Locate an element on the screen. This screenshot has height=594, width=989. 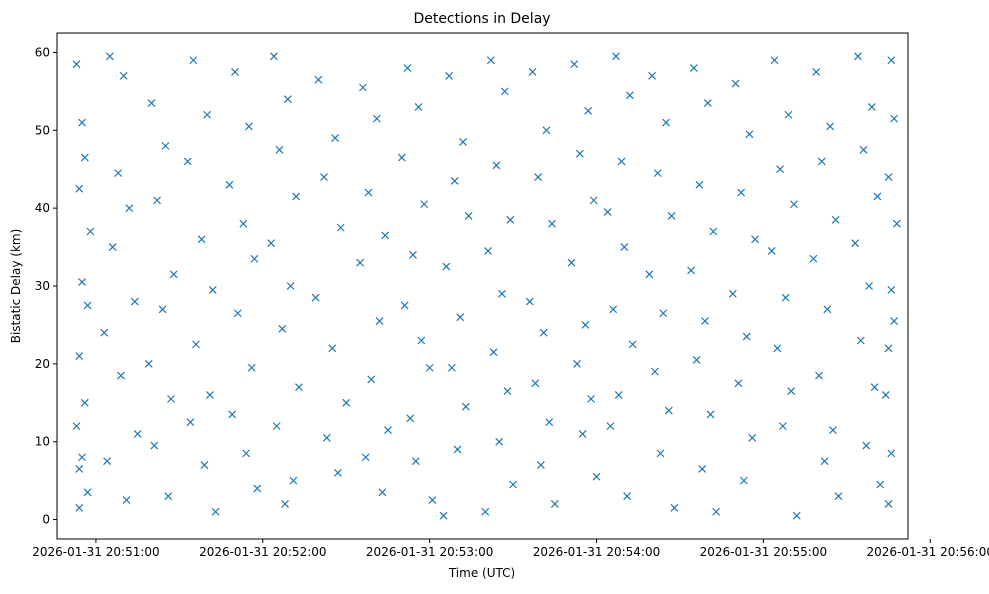
x-tick-label: 2026-01-31 20:53:00 is located at coordinates (429, 552).